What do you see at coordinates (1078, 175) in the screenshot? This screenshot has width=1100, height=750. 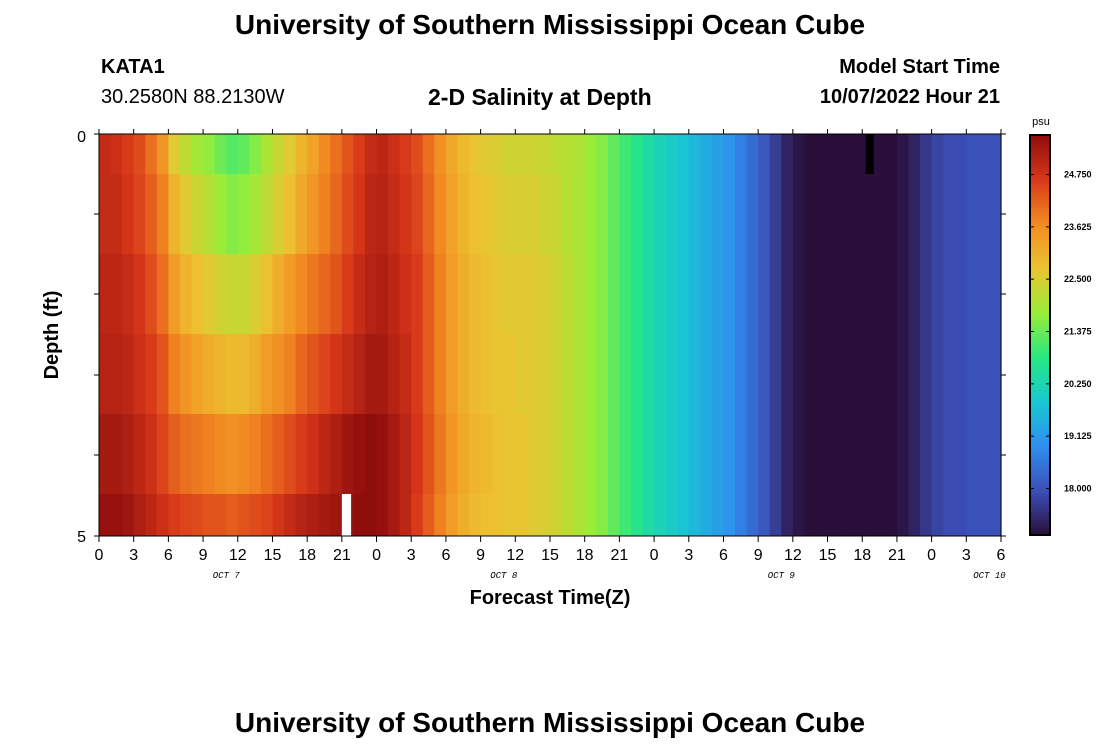 I see `colorbar-tick-label: 24.750` at bounding box center [1078, 175].